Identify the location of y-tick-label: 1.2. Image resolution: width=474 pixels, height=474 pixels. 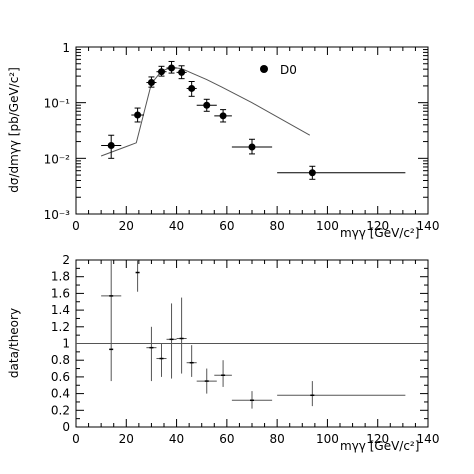
(60, 327).